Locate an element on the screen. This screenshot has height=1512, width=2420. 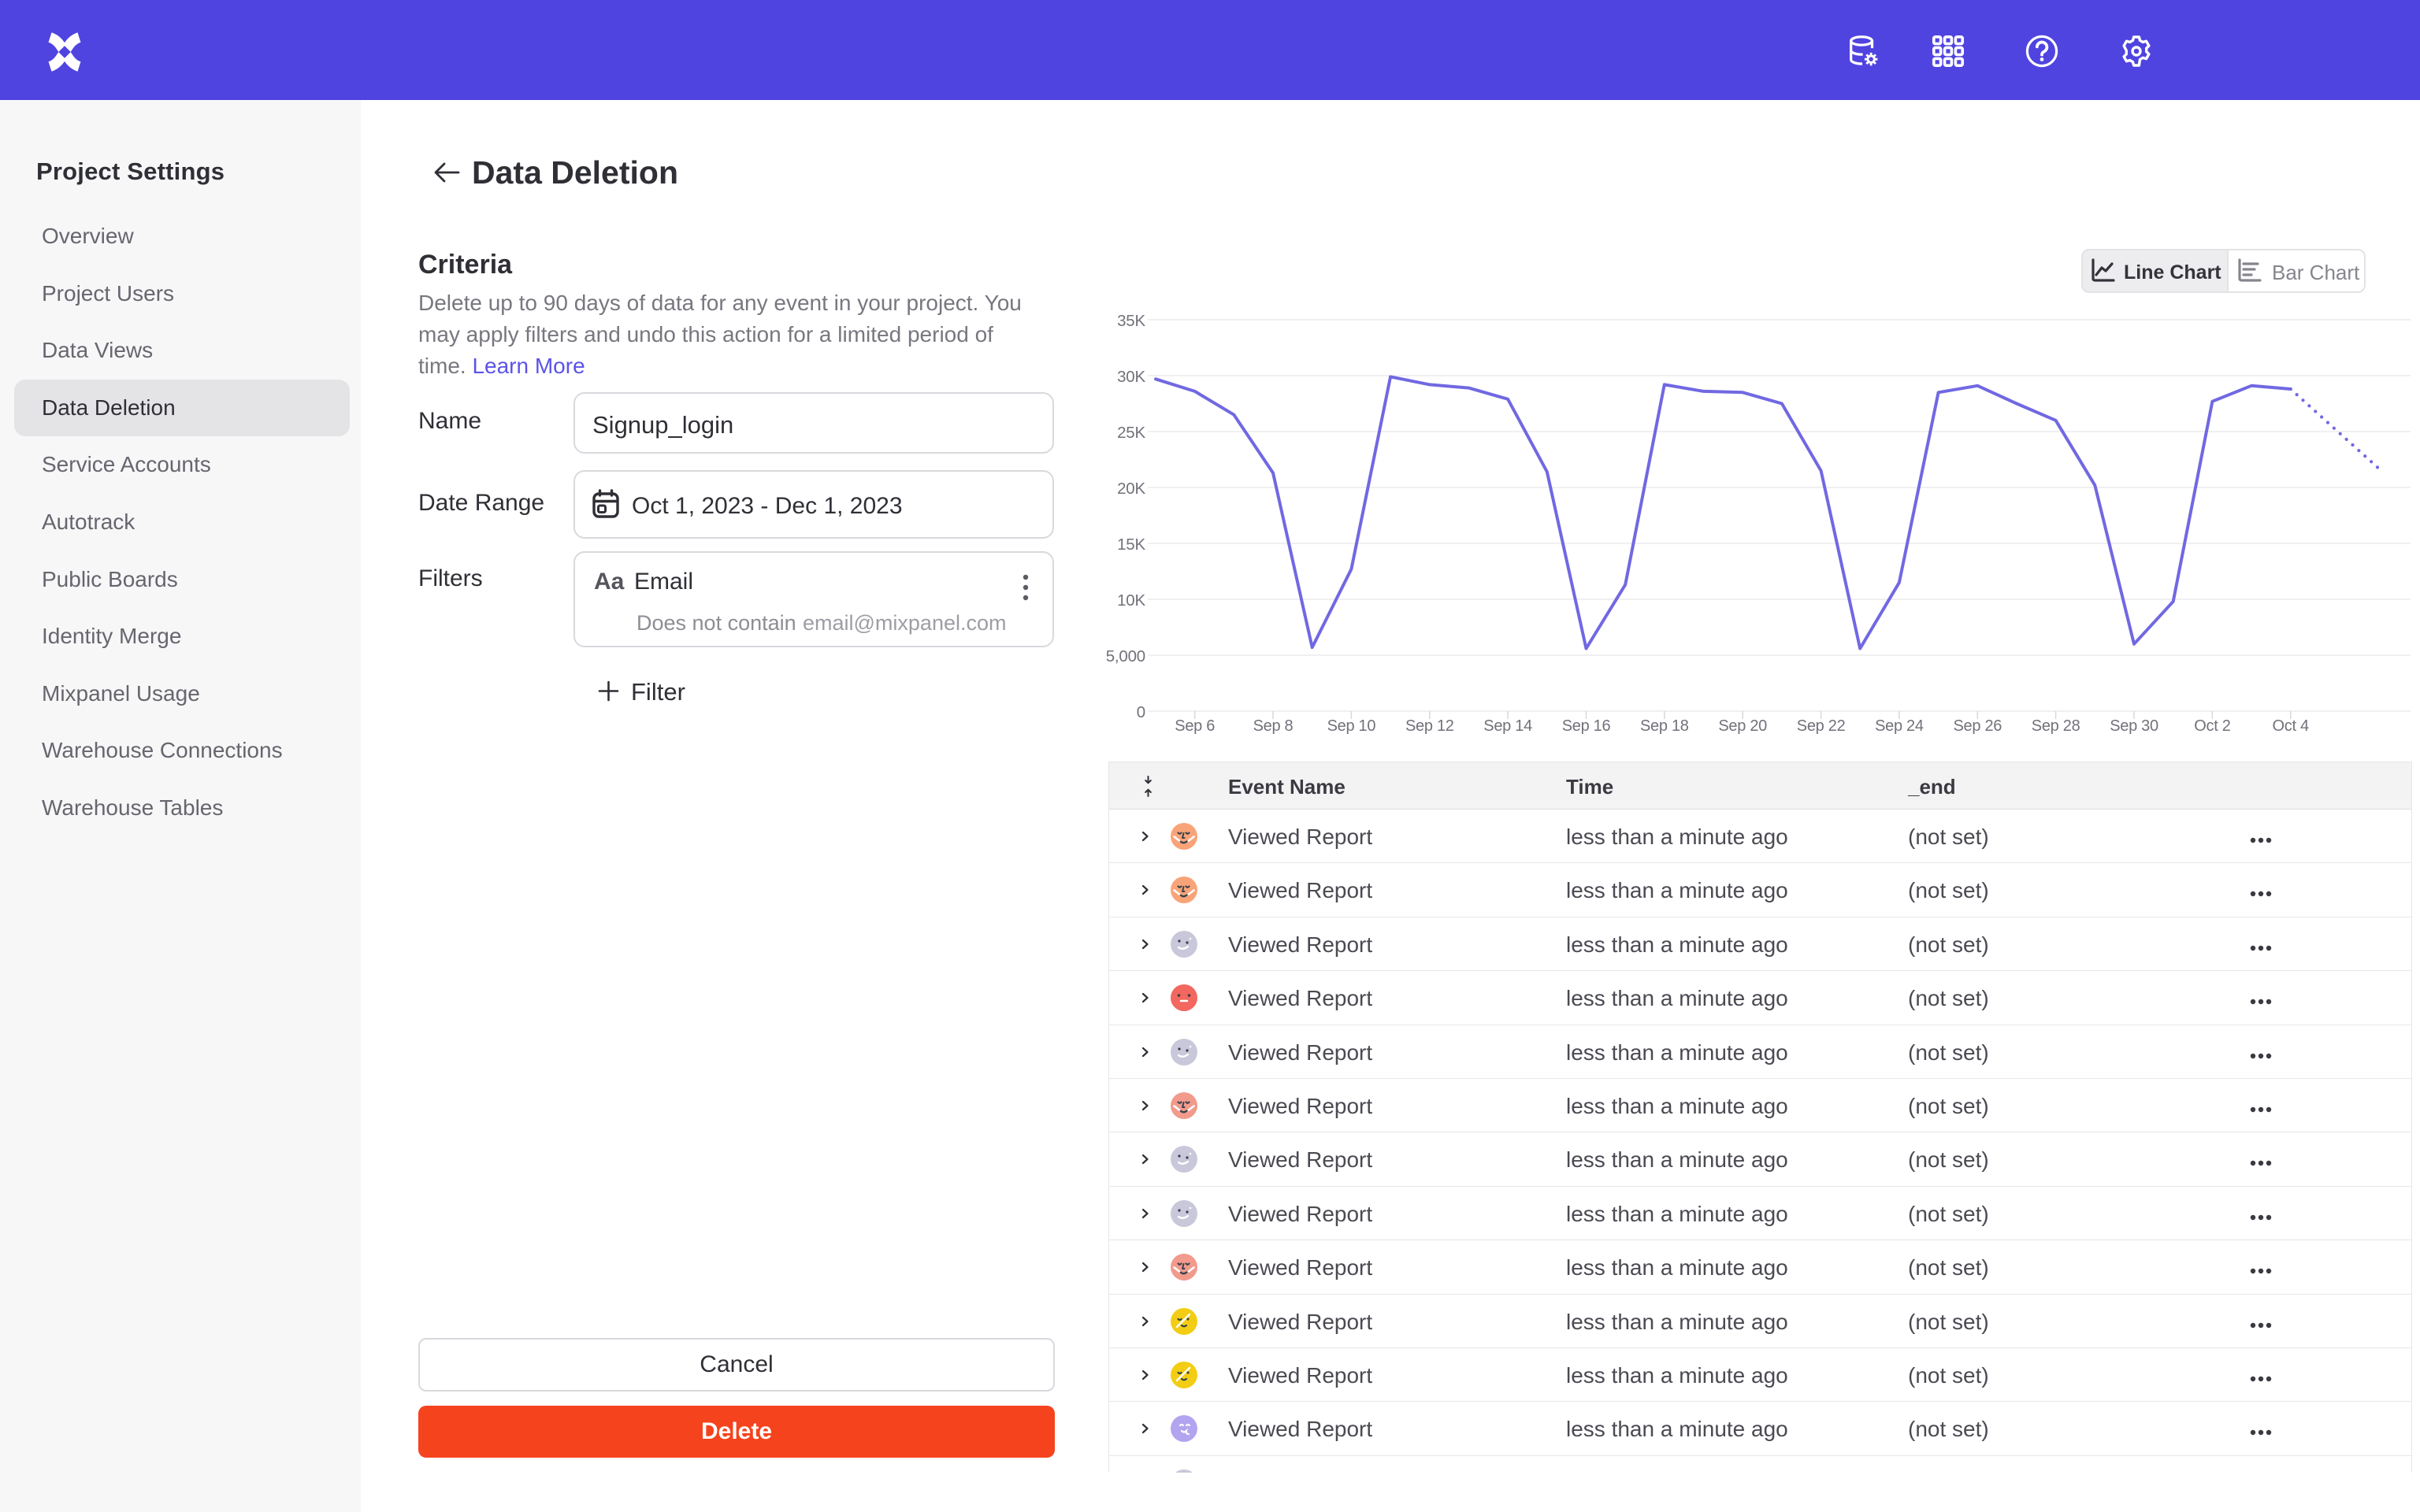
svg-text: Sep 28 is located at coordinates (2056, 726).